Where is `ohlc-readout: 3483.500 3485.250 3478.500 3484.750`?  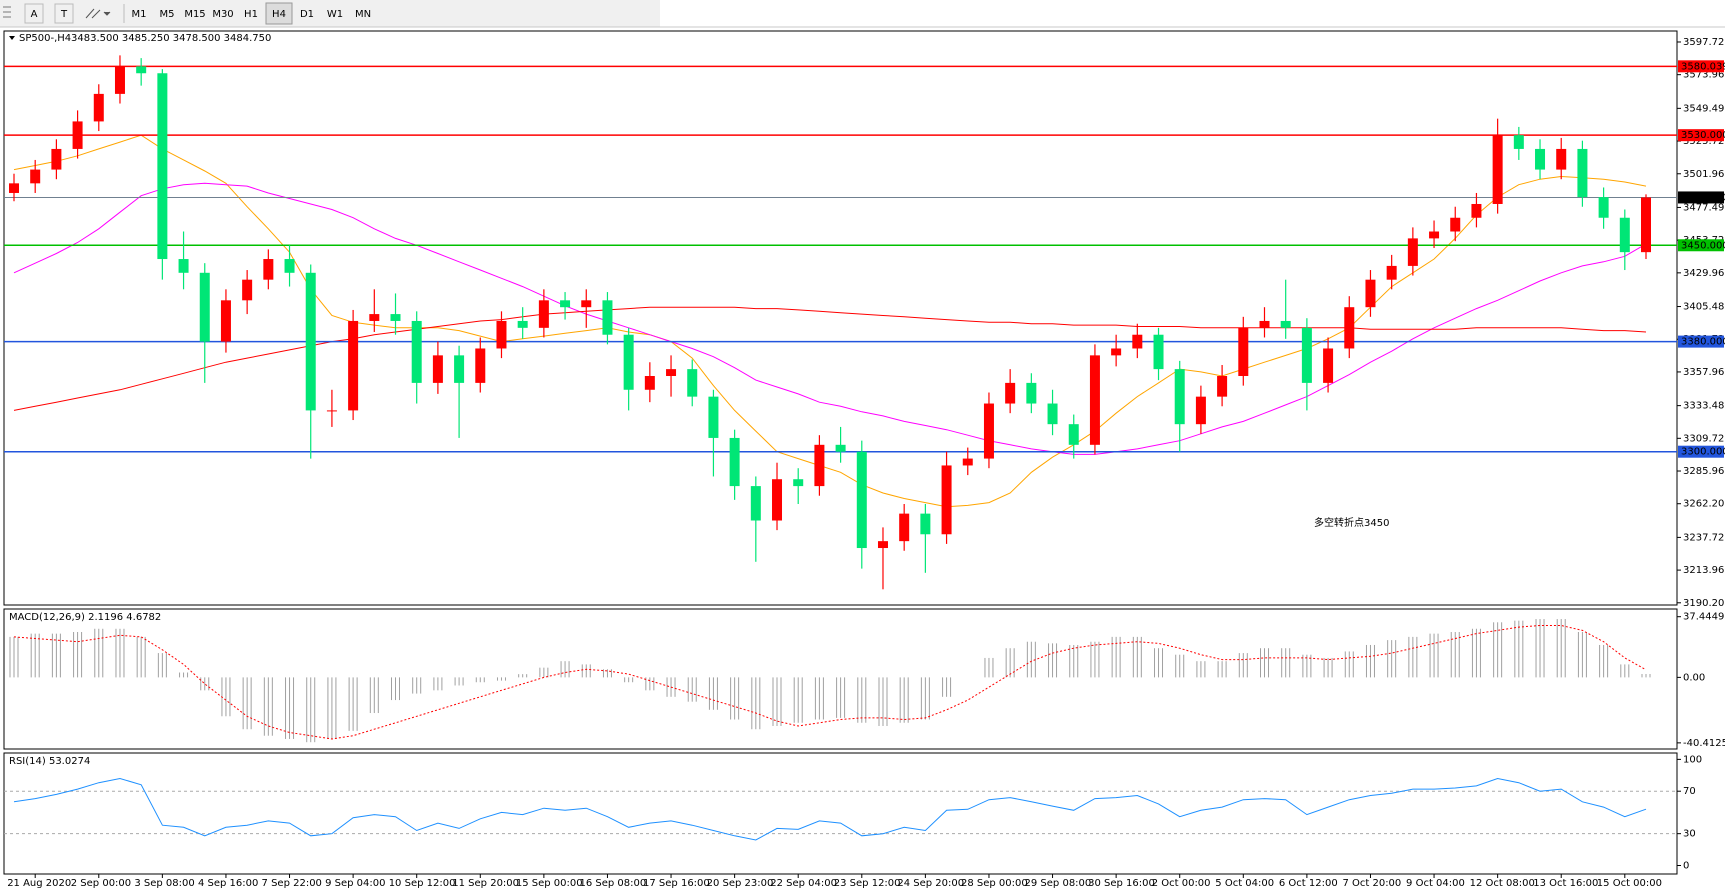
ohlc-readout: 3483.500 3485.250 3478.500 3484.750 is located at coordinates (171, 38).